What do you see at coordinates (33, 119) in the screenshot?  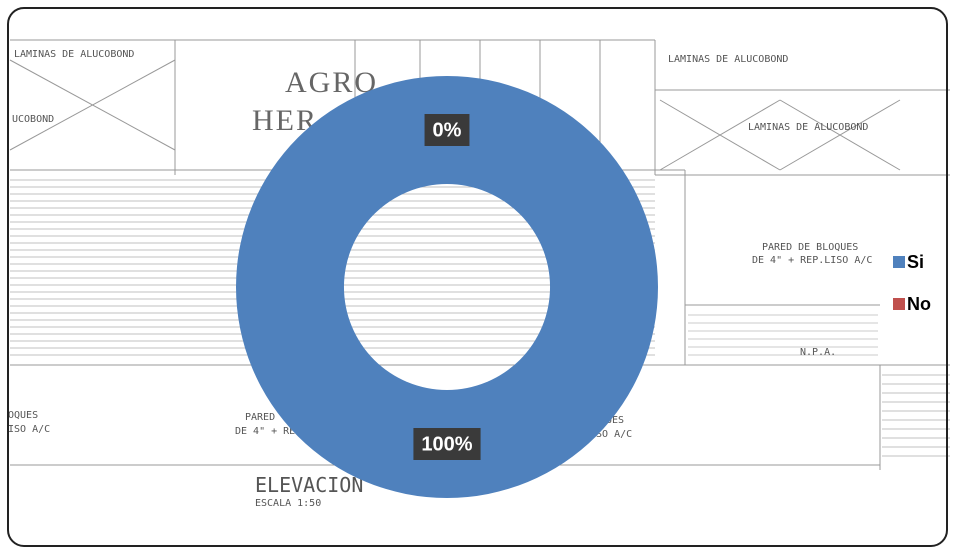 I see `drawing-text: UCOBOND` at bounding box center [33, 119].